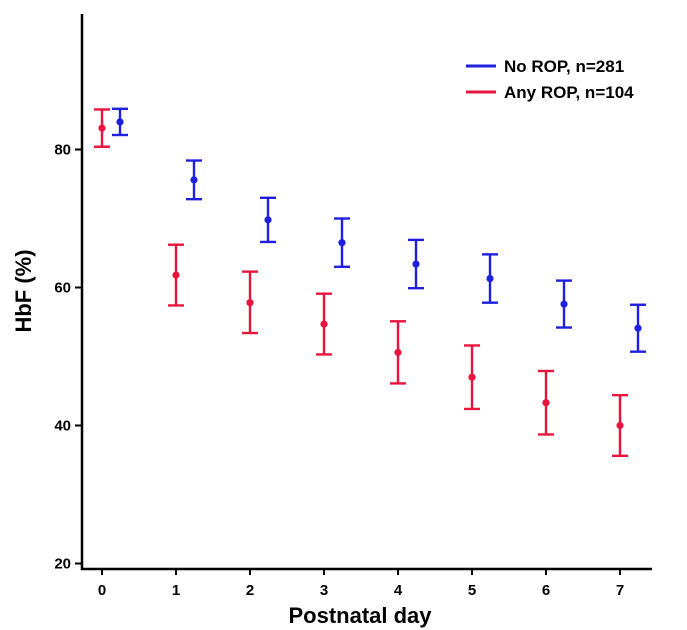 The image size is (687, 630). Describe the element at coordinates (550, 79) in the screenshot. I see `legend: No ROP, n=281 Any ROP, n=104` at that location.